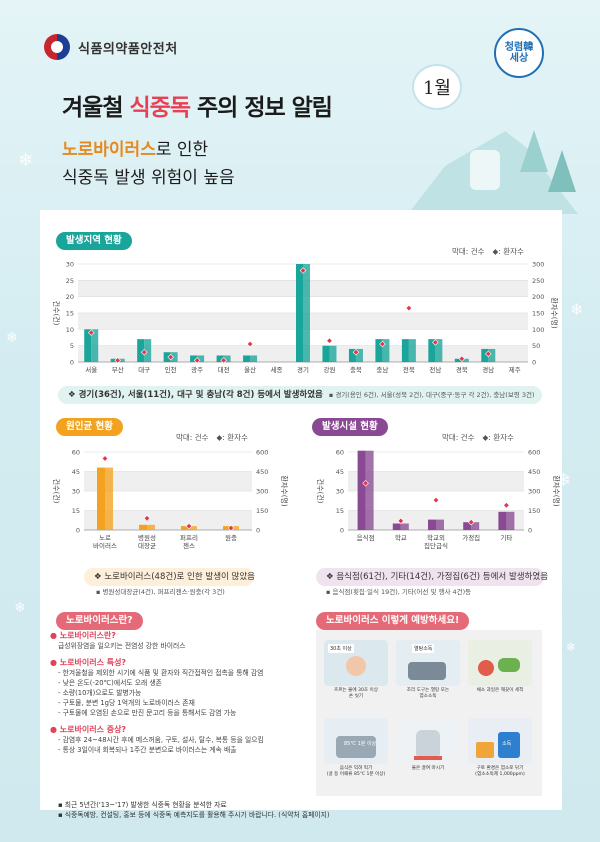 The image size is (600, 842). I want to click on x-tick-label: 경북, so click(462, 369).